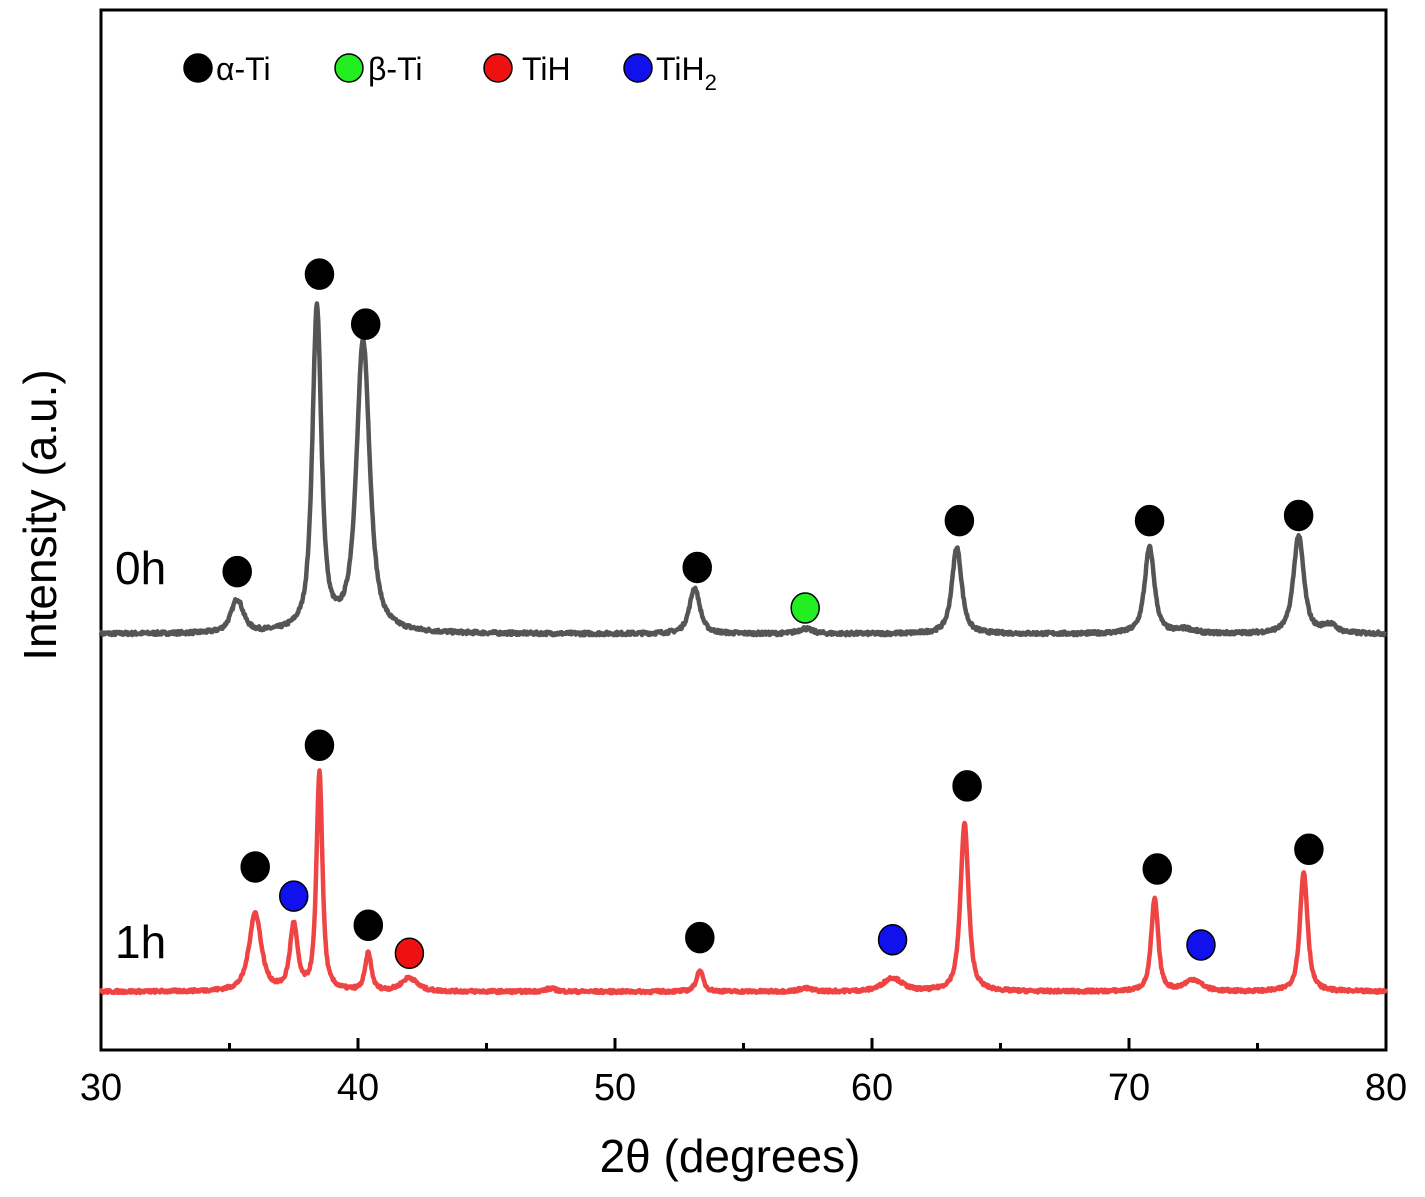  Describe the element at coordinates (498, 68) in the screenshot. I see `legend-tih-marker` at that location.